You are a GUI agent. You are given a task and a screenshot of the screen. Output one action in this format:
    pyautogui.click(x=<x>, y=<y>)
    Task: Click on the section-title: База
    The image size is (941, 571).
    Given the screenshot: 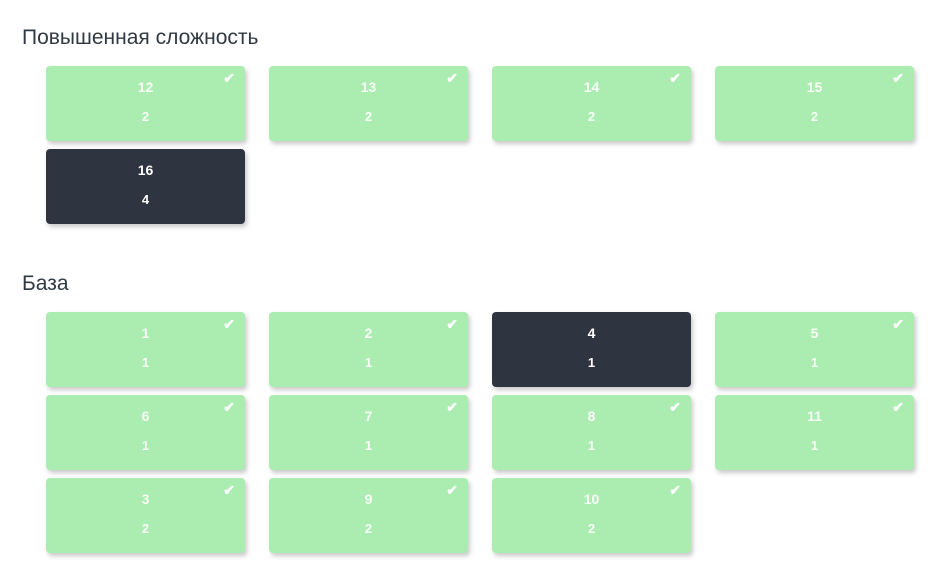 What is the action you would take?
    pyautogui.click(x=45, y=283)
    